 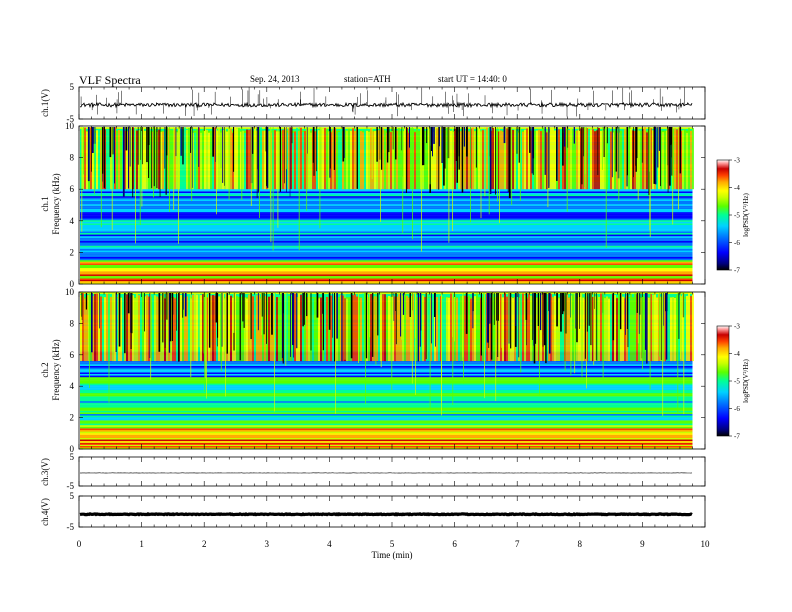 I want to click on ch1-spectrogram-narrowband, so click(x=386, y=264).